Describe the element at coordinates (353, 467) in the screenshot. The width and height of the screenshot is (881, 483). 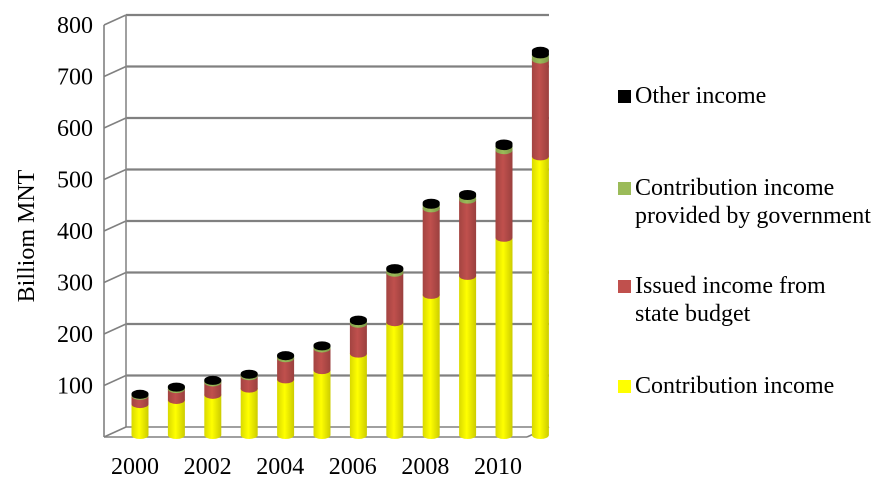
I see `x-tick-label: 2006` at that location.